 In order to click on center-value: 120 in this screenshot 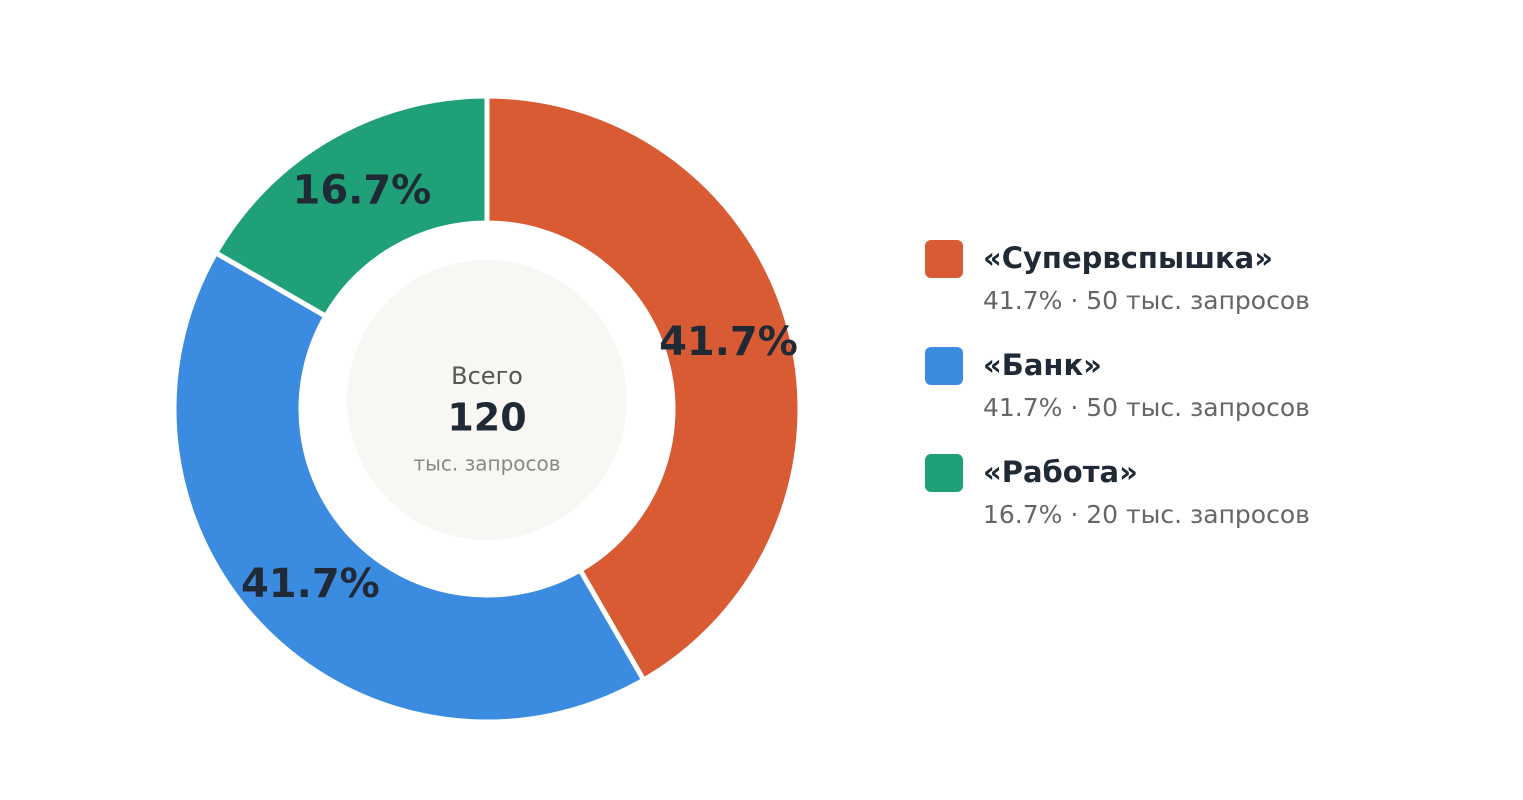, I will do `click(486, 418)`.